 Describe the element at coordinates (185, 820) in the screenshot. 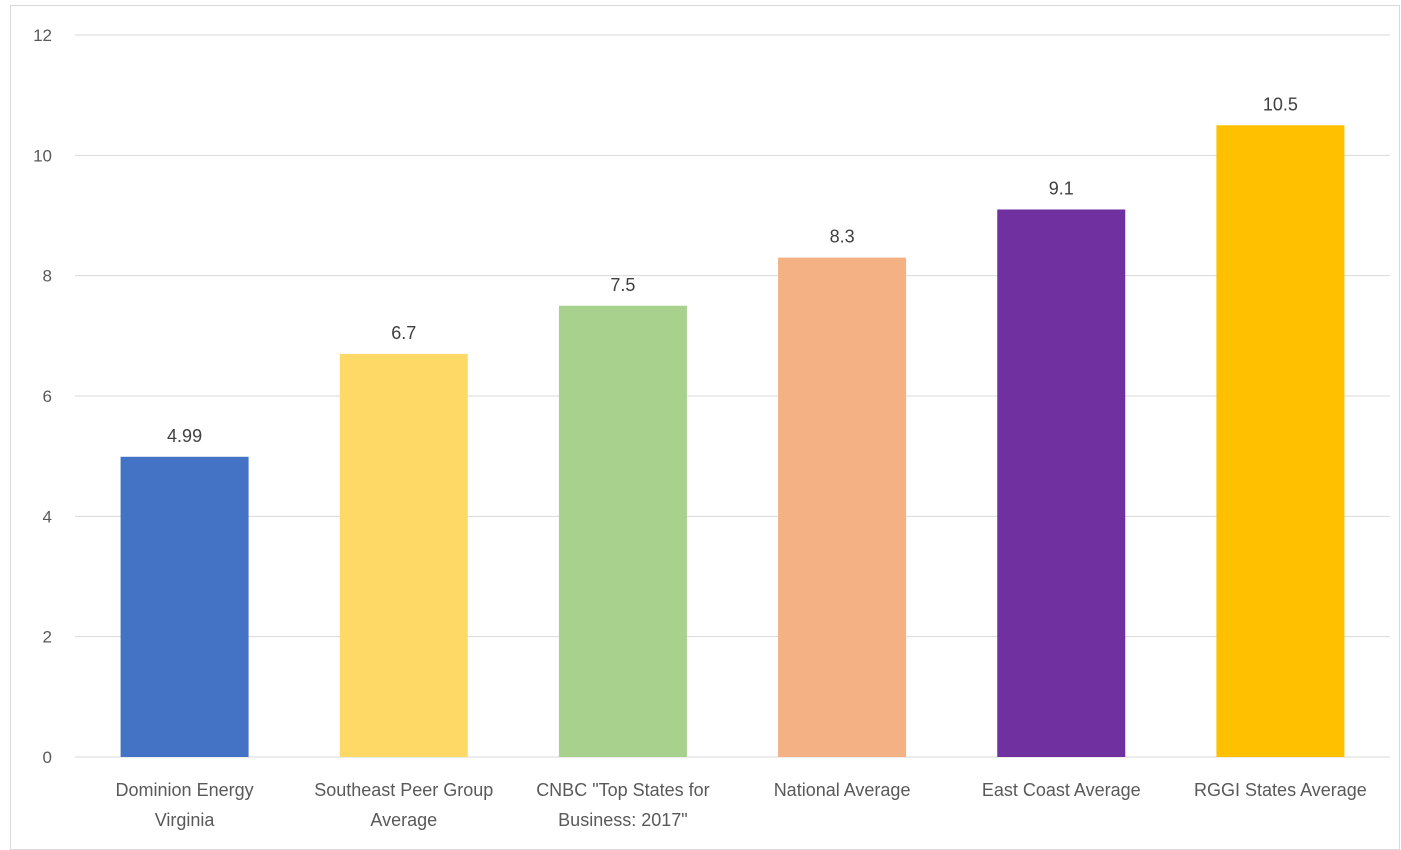

I see `x-tick-label-line: Virginia` at that location.